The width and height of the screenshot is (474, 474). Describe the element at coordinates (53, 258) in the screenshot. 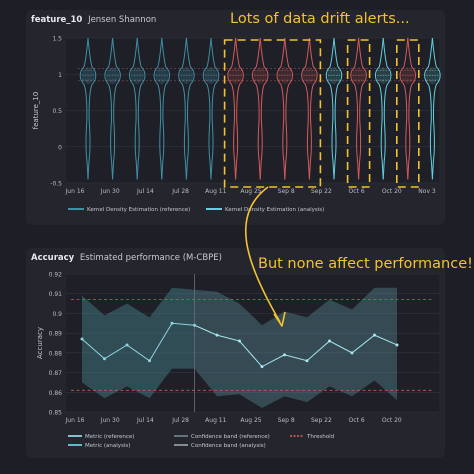

I see `performance-metric-label: Accuracy` at that location.